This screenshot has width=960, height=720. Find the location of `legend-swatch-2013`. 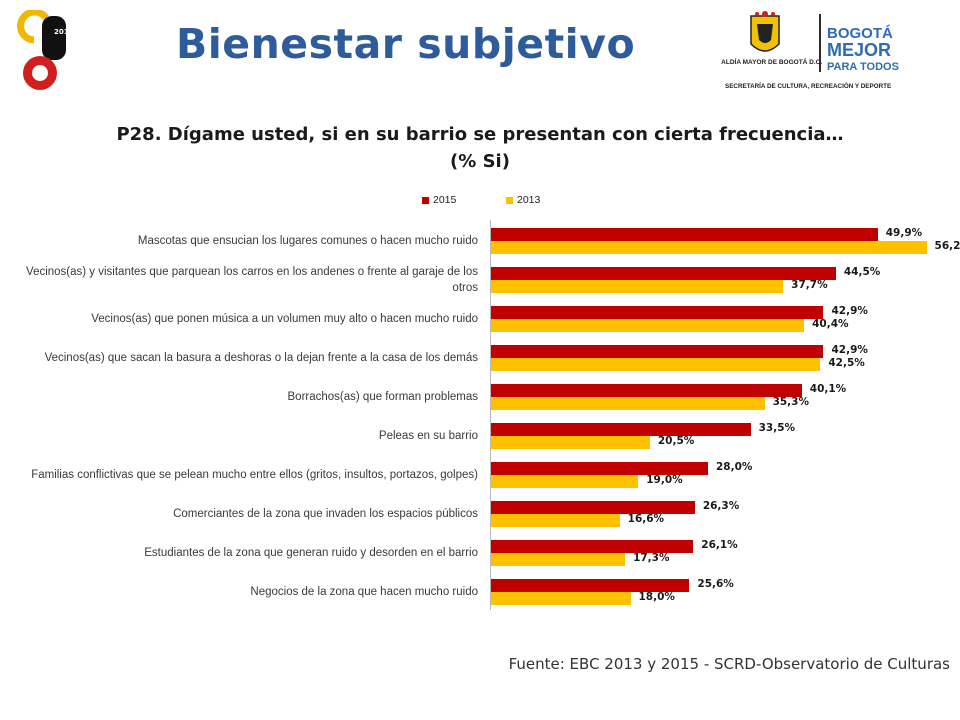

legend-swatch-2013 is located at coordinates (509, 200).